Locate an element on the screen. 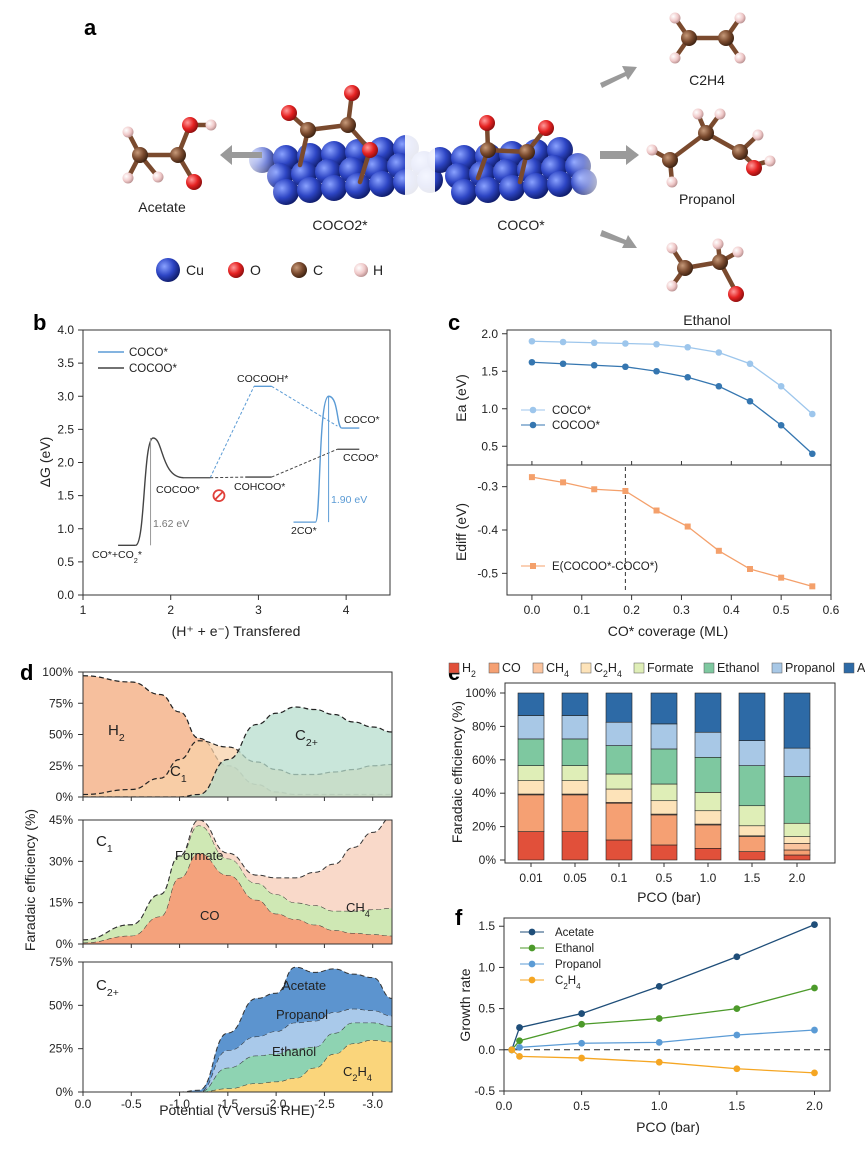  xtick-label-d: -2.5 is located at coordinates (324, 1104).